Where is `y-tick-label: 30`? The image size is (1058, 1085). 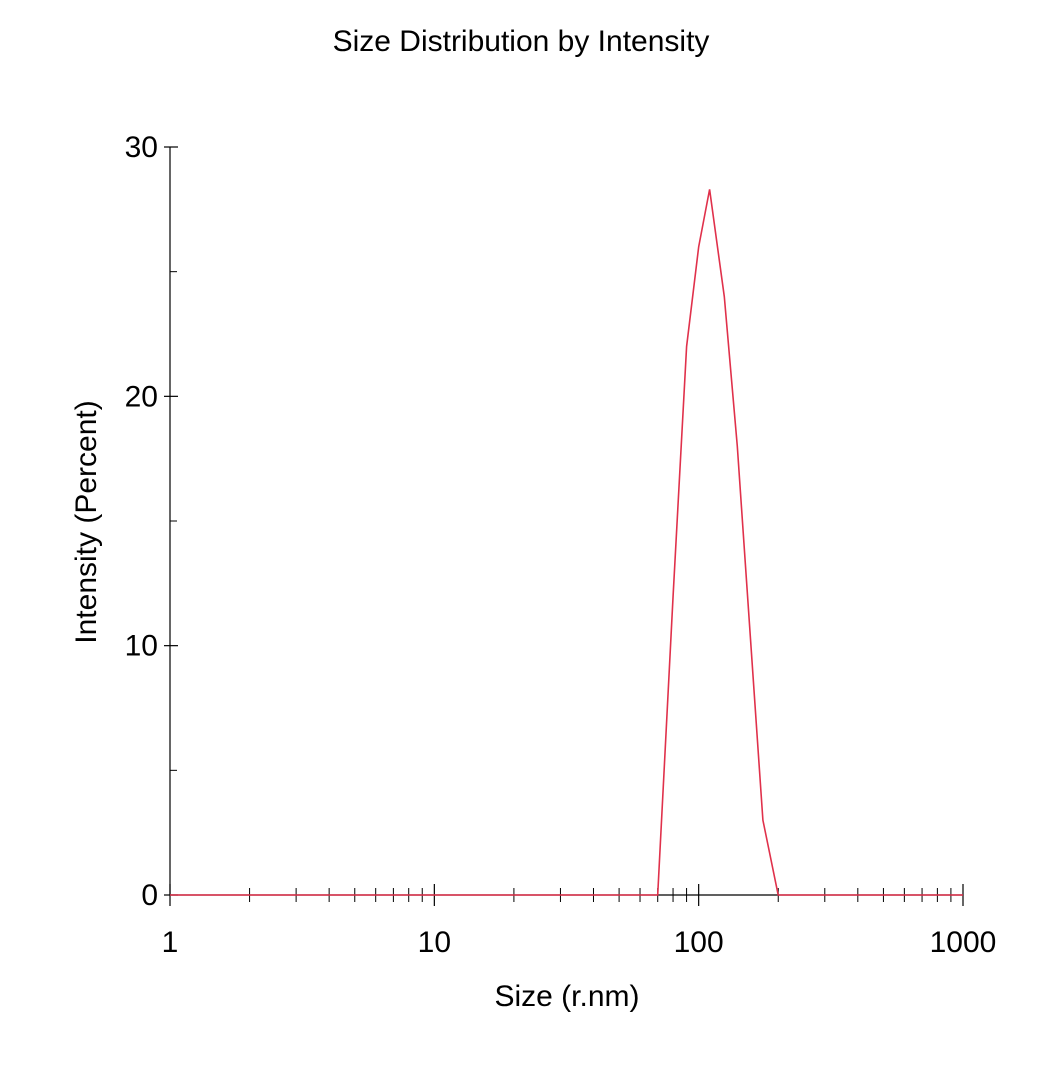
y-tick-label: 30 is located at coordinates (141, 147).